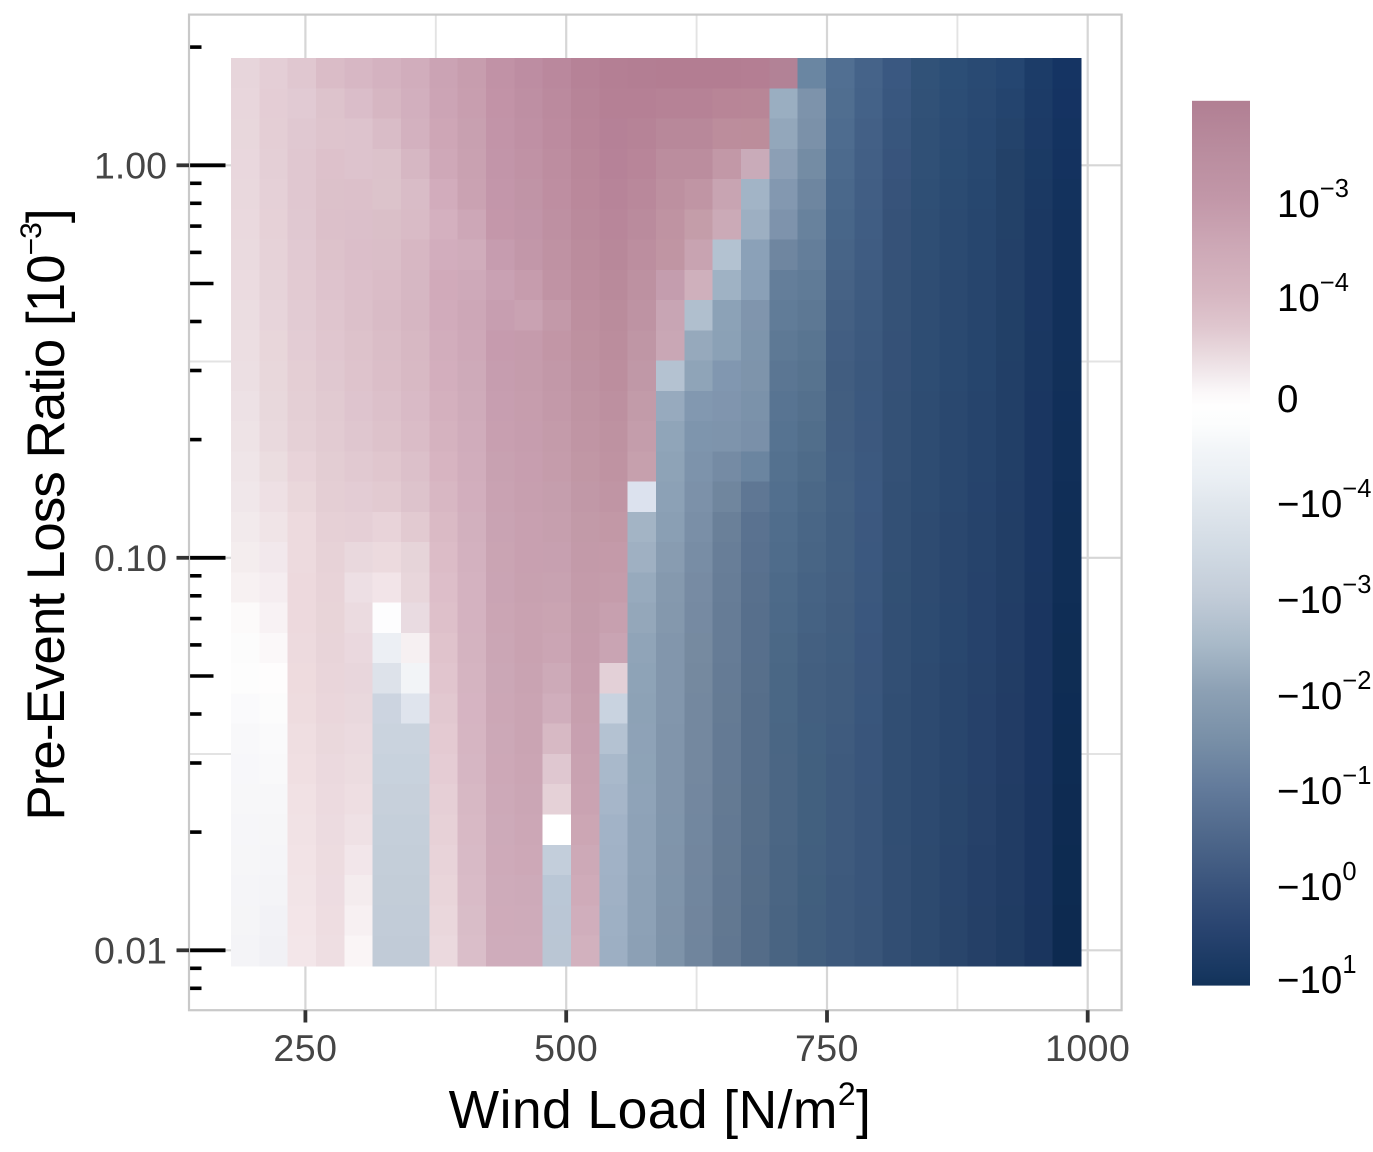 The image size is (1373, 1152). I want to click on svg-text: Wind Load [N/m2], so click(660, 1108).